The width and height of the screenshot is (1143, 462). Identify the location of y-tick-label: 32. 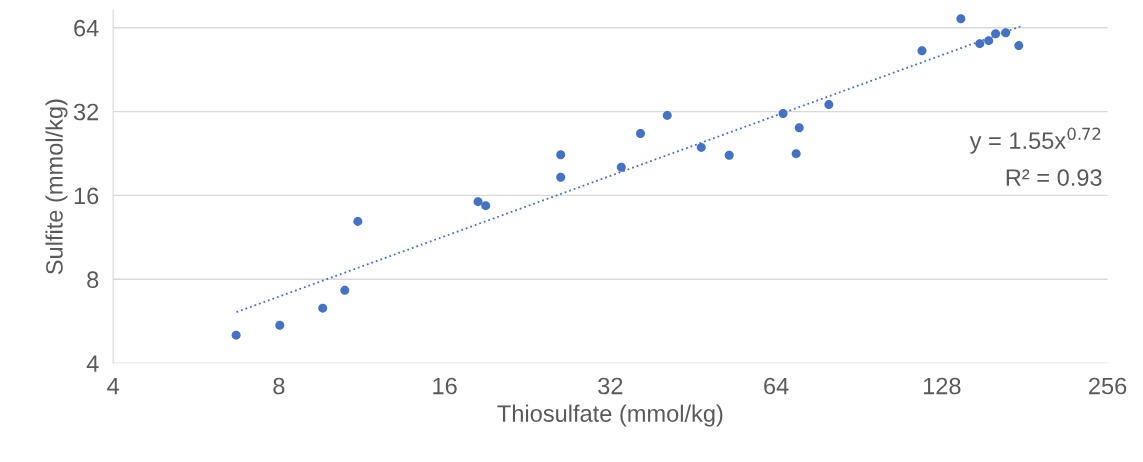
(86, 112).